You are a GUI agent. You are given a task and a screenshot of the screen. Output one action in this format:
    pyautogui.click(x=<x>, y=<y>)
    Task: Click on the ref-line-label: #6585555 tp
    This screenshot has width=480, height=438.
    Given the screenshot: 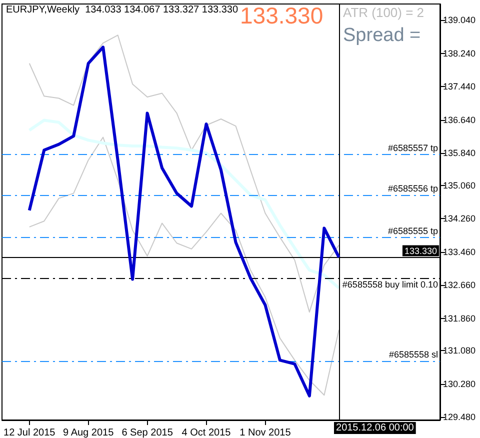 What is the action you would take?
    pyautogui.click(x=413, y=231)
    